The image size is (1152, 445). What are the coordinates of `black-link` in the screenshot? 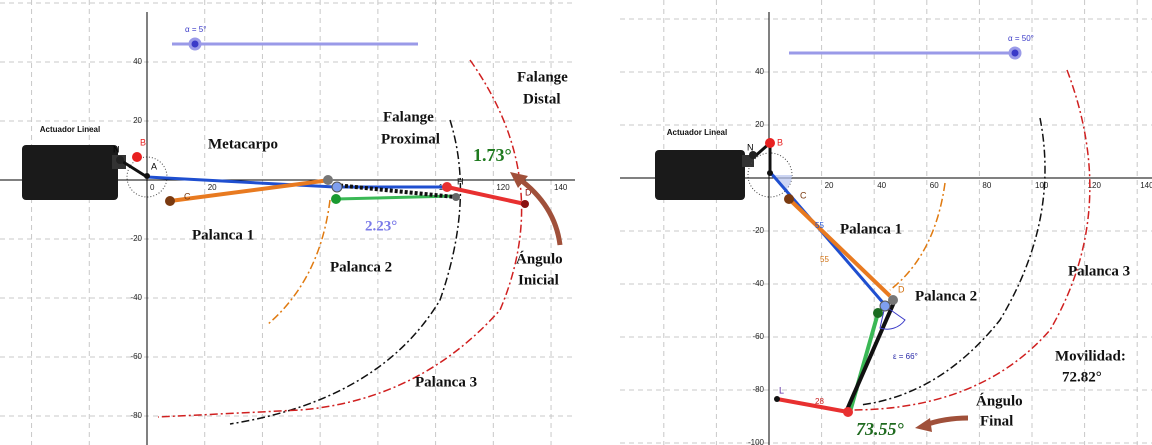 It's located at (870, 356).